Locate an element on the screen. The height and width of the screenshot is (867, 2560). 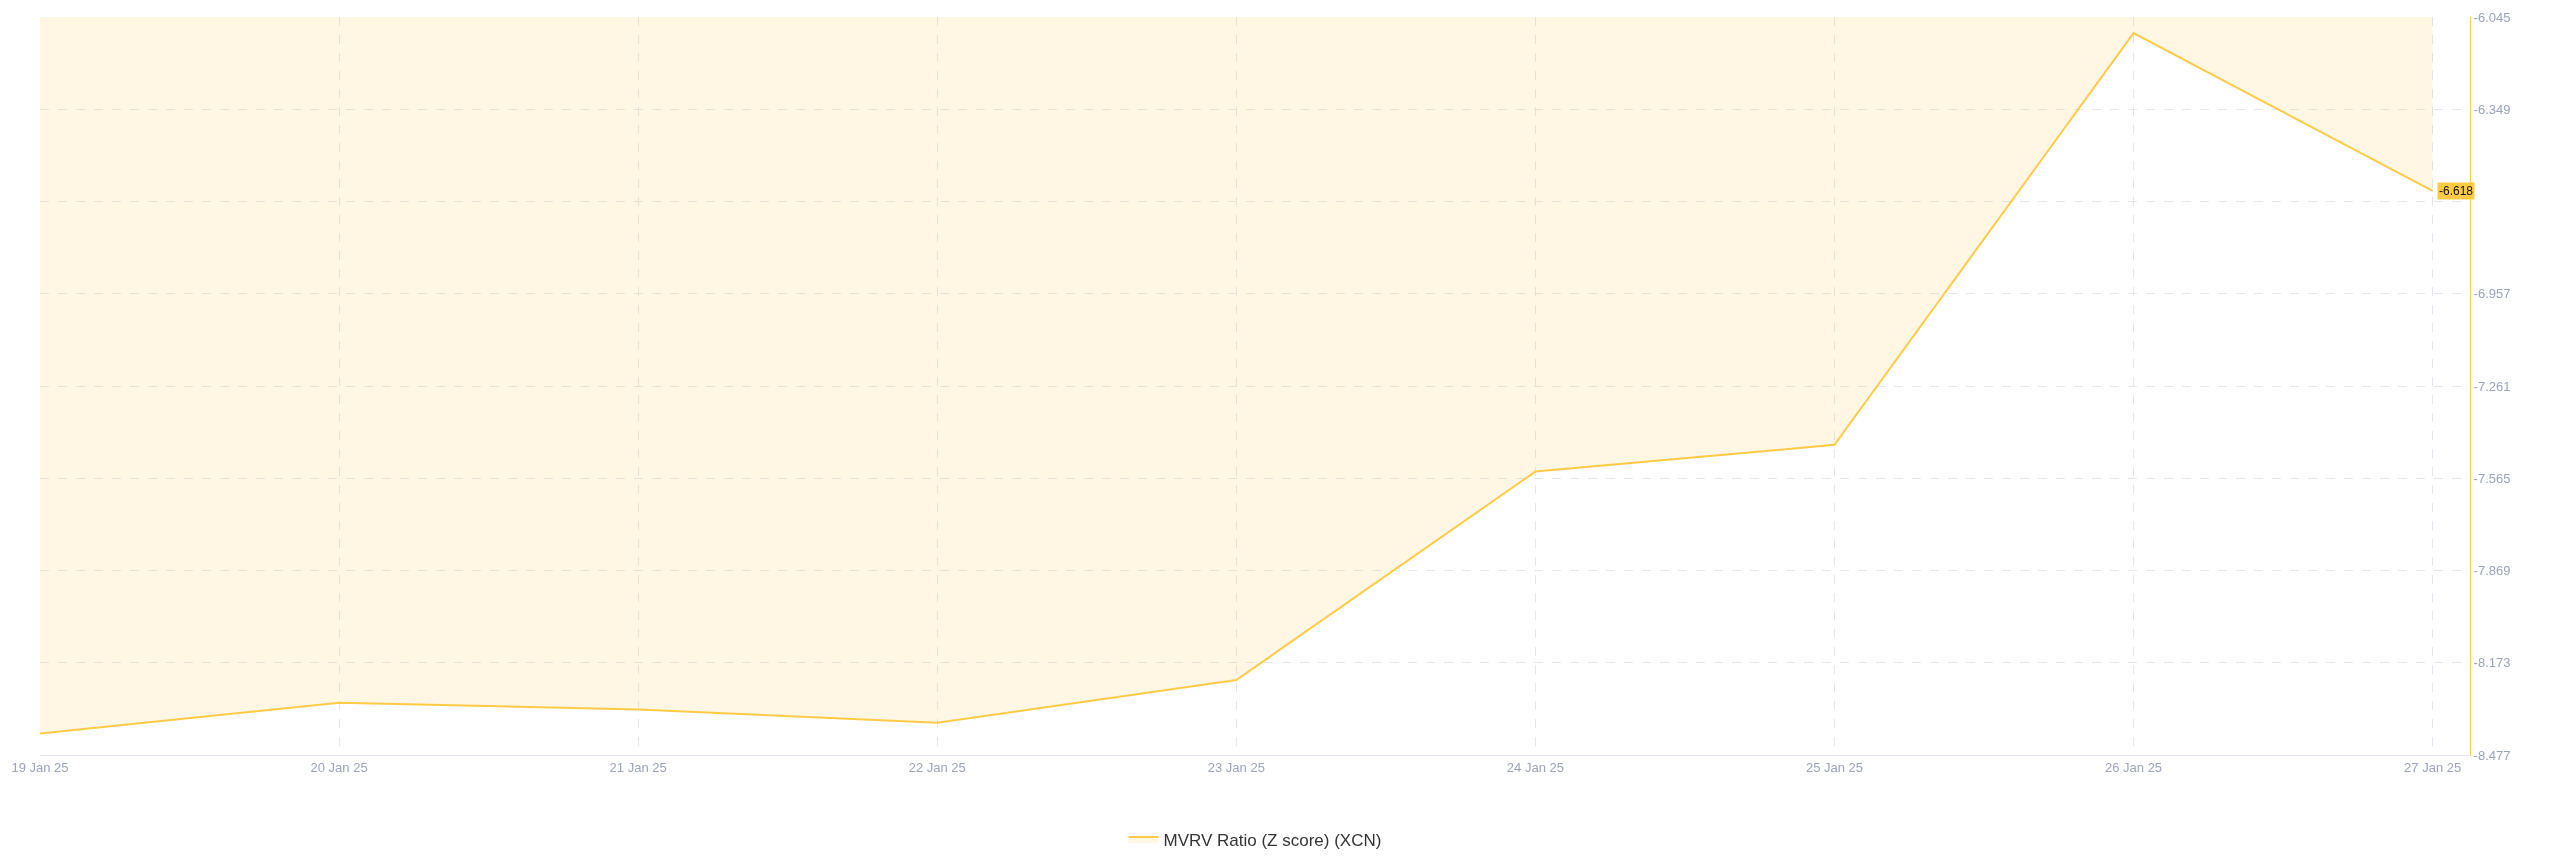
x-tick-label: 26 Jan 25 is located at coordinates (2133, 767).